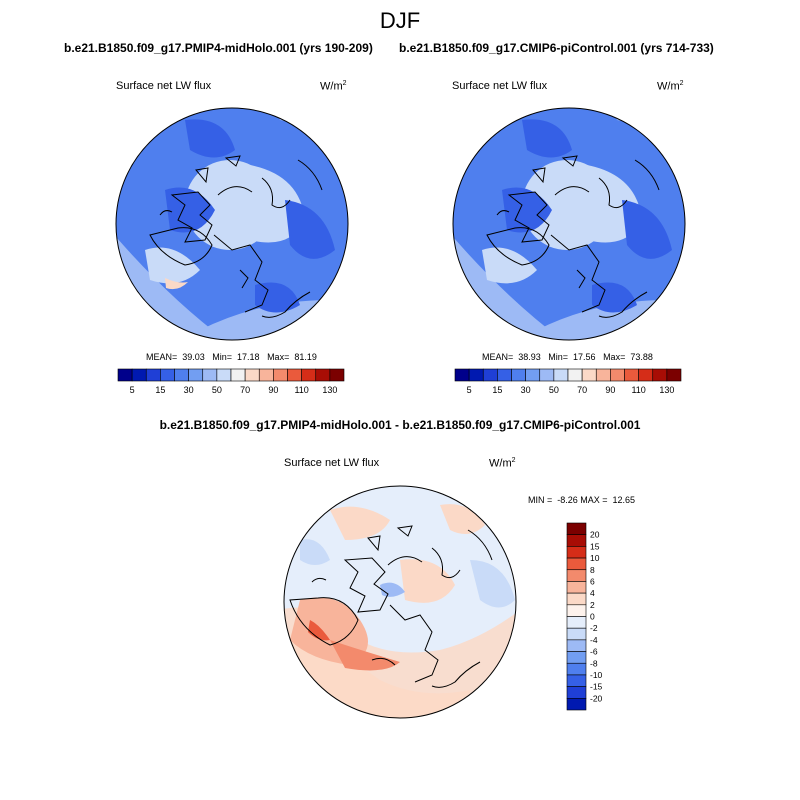 This screenshot has height=800, width=800. What do you see at coordinates (567, 357) in the screenshot?
I see `panel-right-stats: MEAN= 38.93 Min= 17.56 Max= 73.88` at bounding box center [567, 357].